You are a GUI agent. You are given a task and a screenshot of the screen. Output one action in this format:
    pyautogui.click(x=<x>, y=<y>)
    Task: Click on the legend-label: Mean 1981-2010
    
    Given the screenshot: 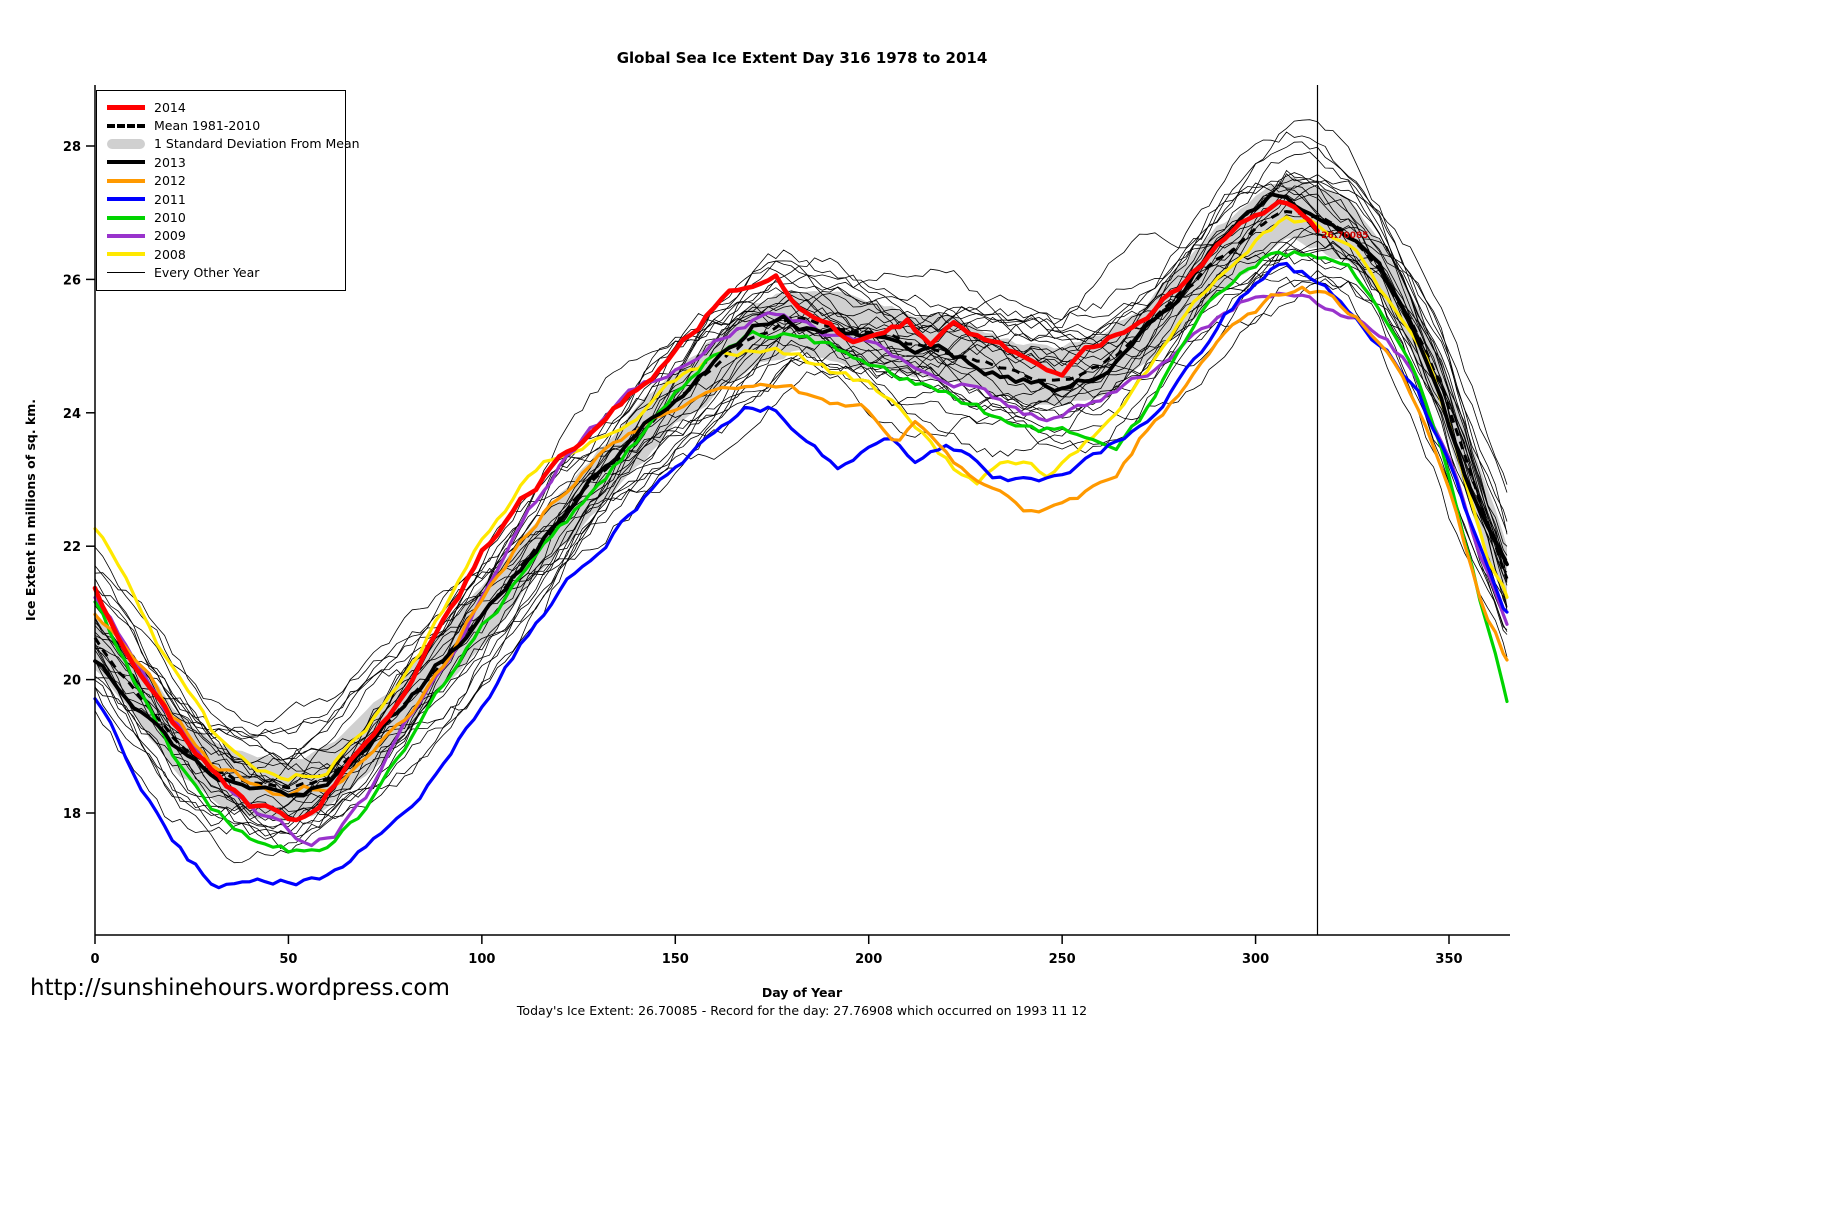 What is the action you would take?
    pyautogui.click(x=207, y=126)
    